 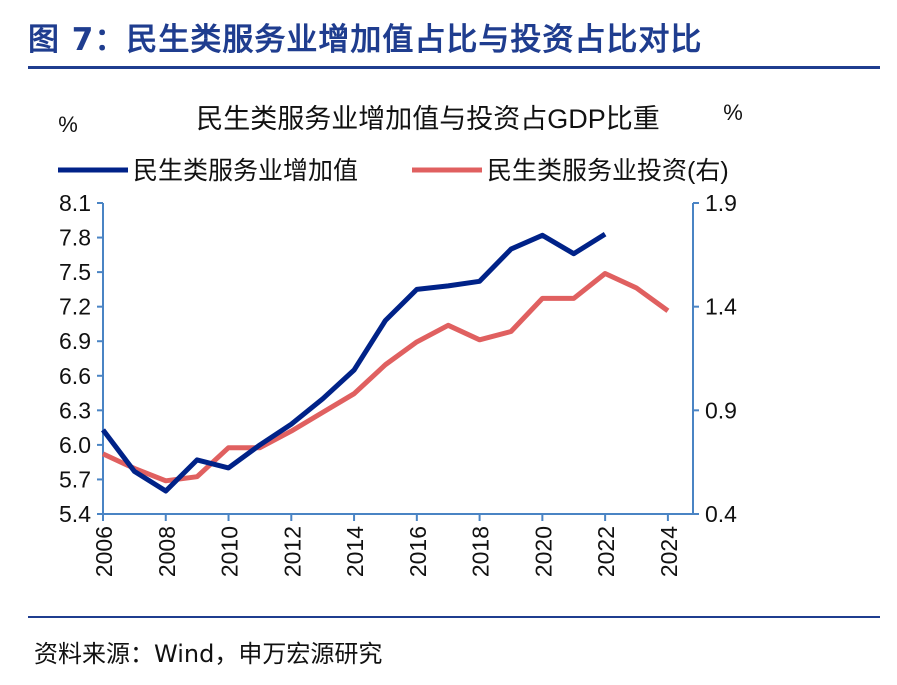 What do you see at coordinates (428, 119) in the screenshot?
I see `chart-title: 民生类服务业增加值与投资占GDP比重` at bounding box center [428, 119].